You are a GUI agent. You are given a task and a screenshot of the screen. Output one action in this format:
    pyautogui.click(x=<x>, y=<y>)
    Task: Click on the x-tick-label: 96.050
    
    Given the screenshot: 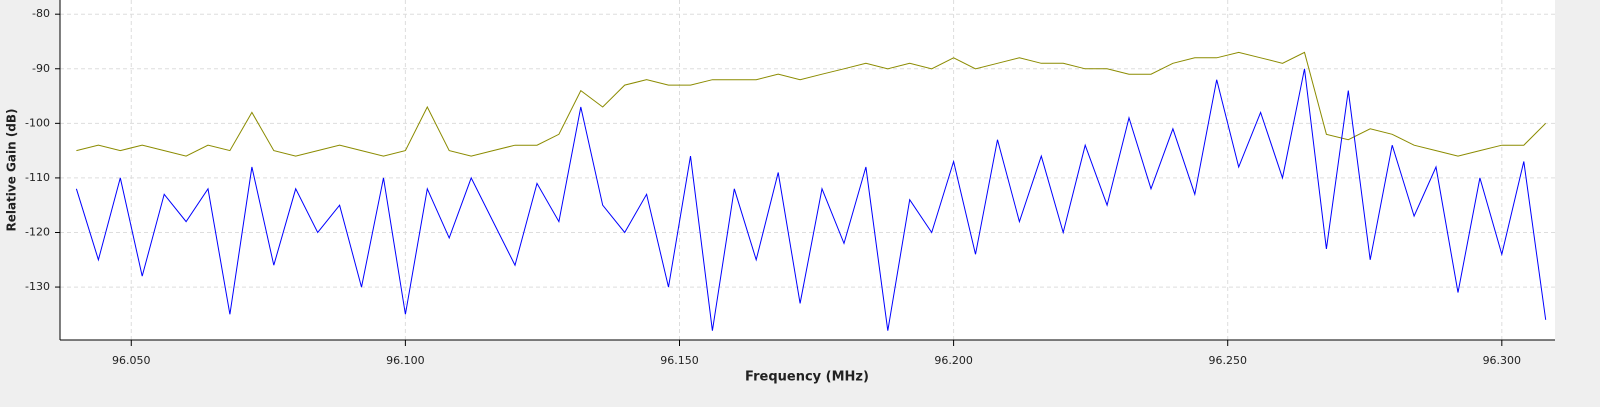 What is the action you would take?
    pyautogui.click(x=131, y=360)
    